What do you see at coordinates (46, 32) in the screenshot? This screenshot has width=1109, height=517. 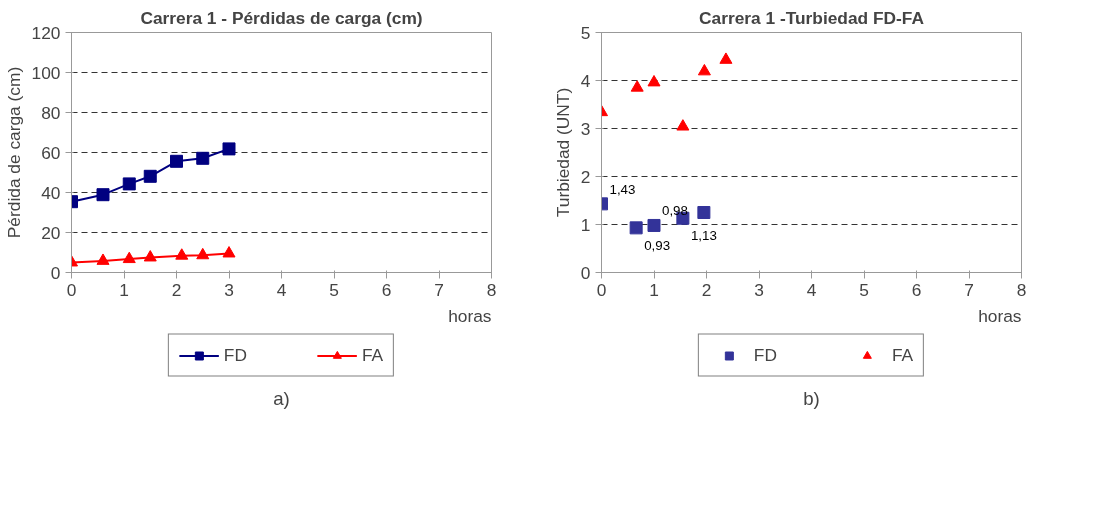 I see `y-tick-label: 120` at bounding box center [46, 32].